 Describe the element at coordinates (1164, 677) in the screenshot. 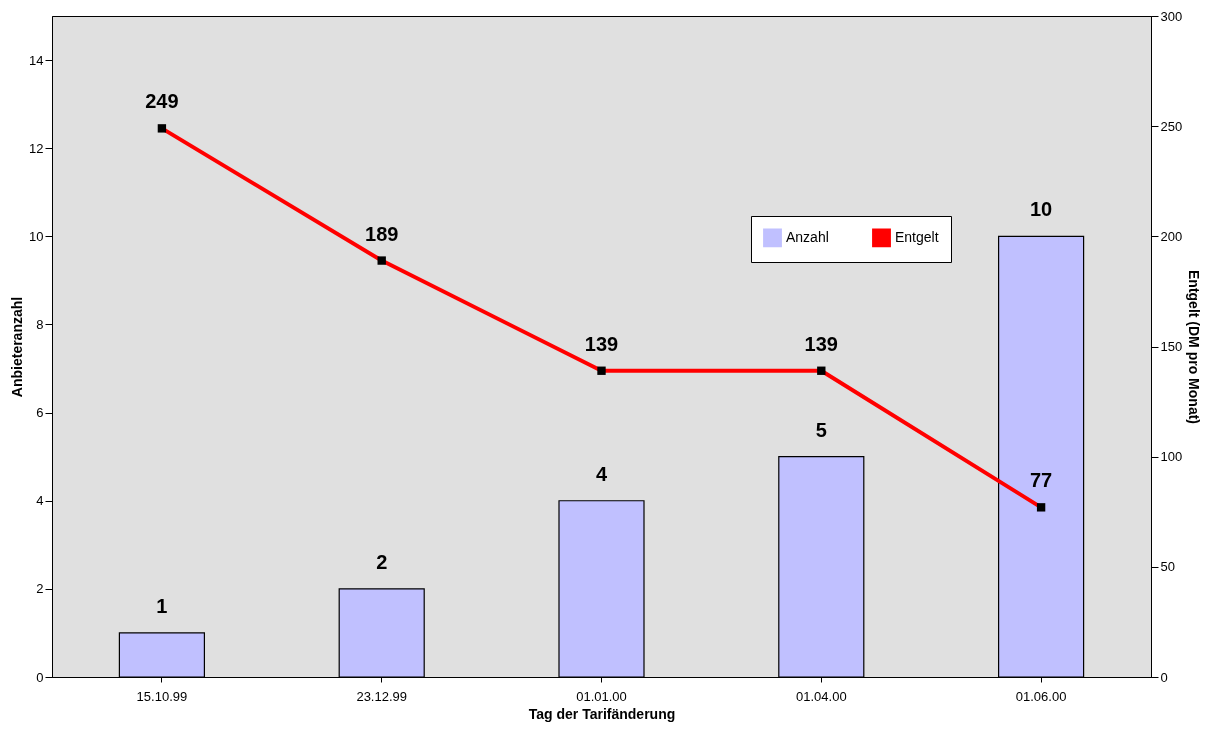

I see `y2-tick-label: 0` at that location.